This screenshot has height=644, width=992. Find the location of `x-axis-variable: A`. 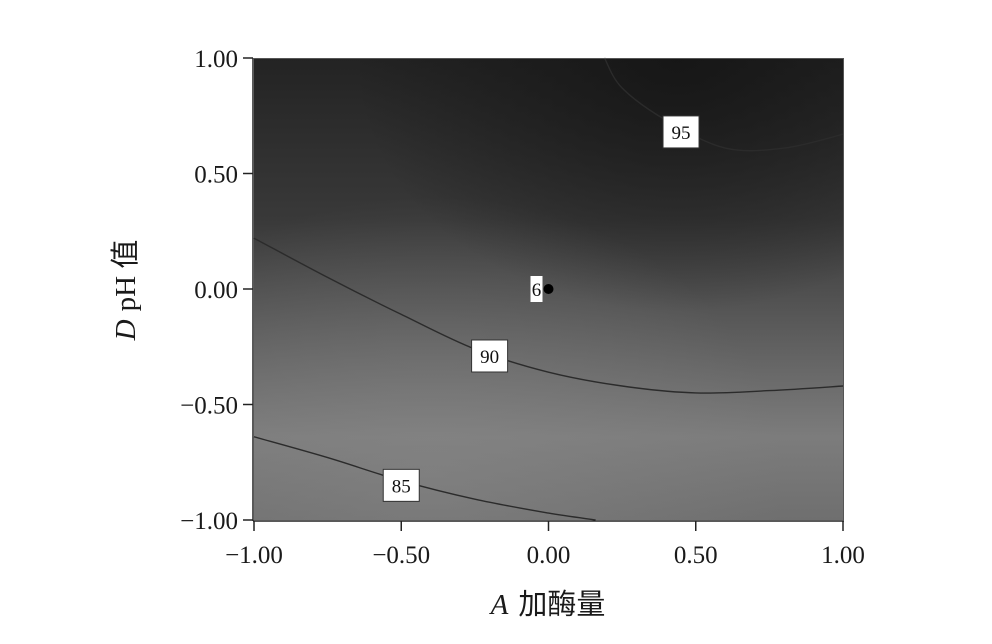

x-axis-variable: A is located at coordinates (499, 605).